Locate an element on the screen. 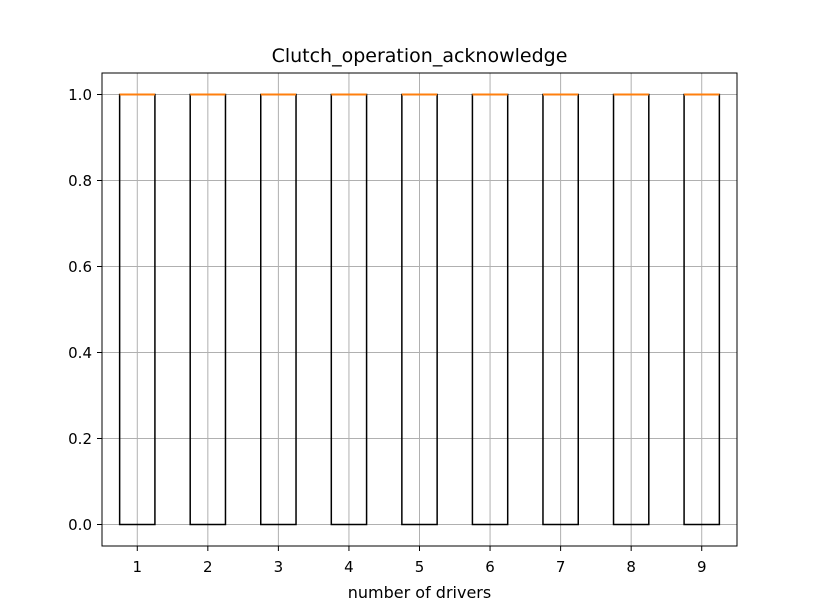  x-tick-label: 1 is located at coordinates (138, 567).